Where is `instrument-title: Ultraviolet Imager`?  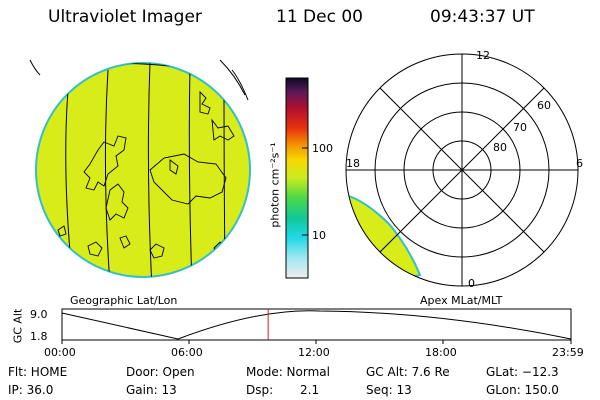 instrument-title: Ultraviolet Imager is located at coordinates (125, 17).